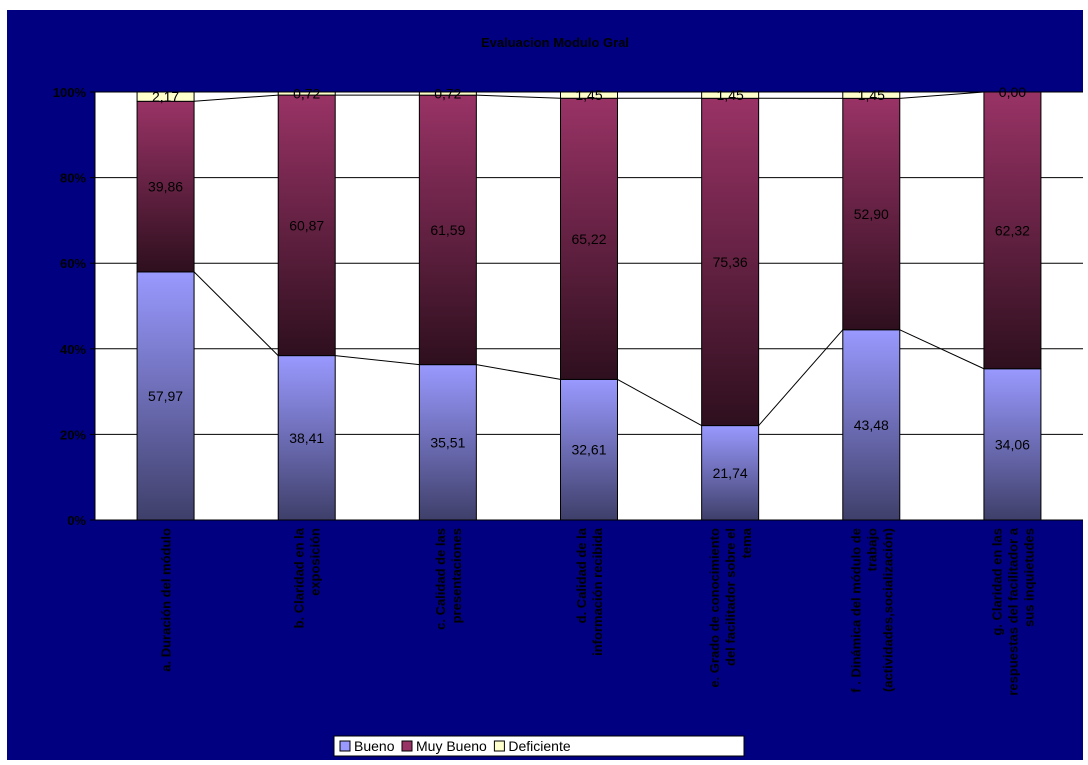  I want to click on y-tick-label: 20%, so click(73, 434).